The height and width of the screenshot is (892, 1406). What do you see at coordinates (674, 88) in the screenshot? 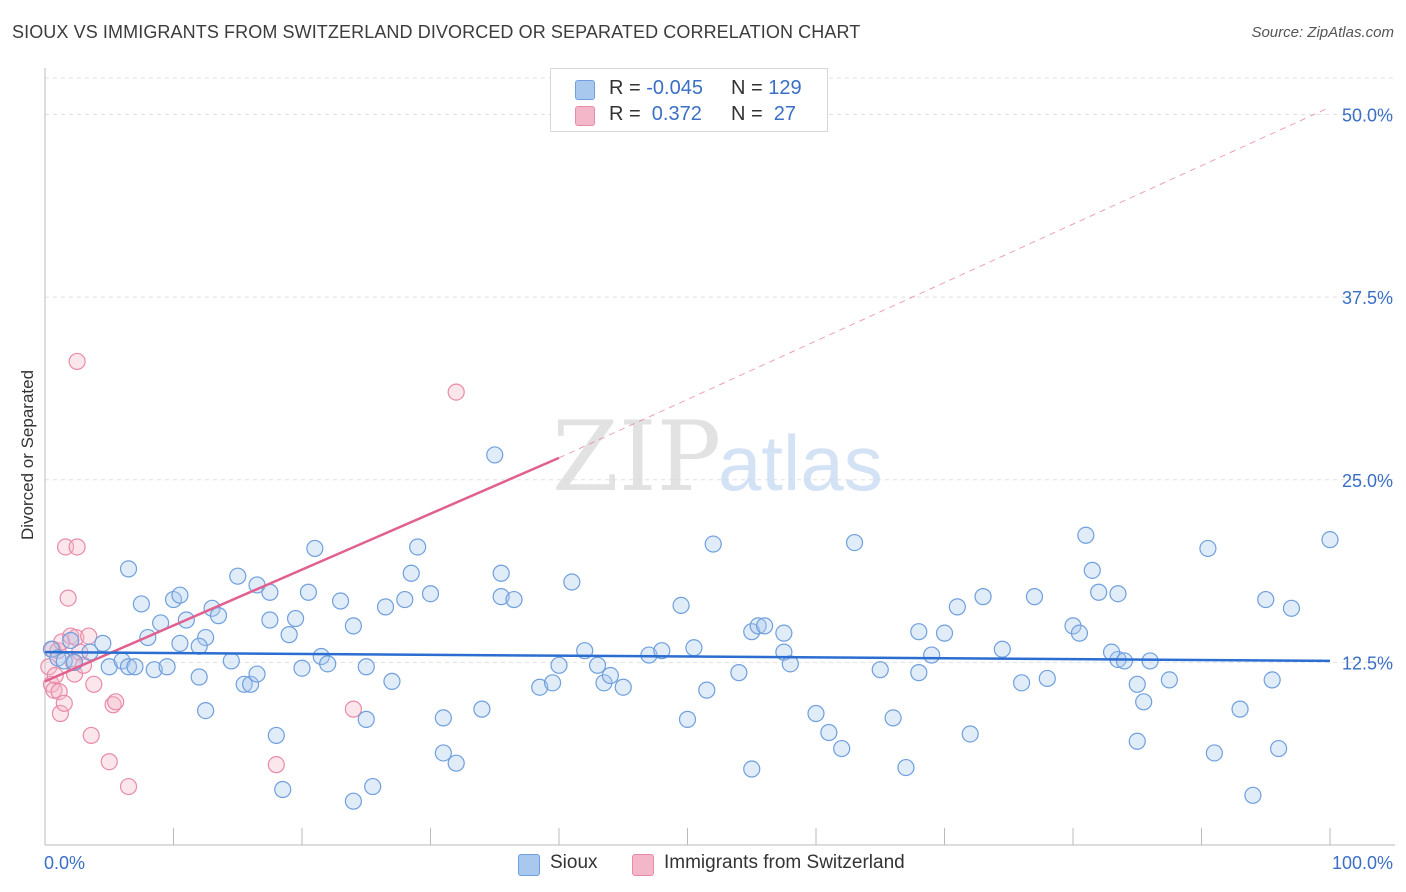
I see `r-value-sioux: -0.045` at bounding box center [674, 88].